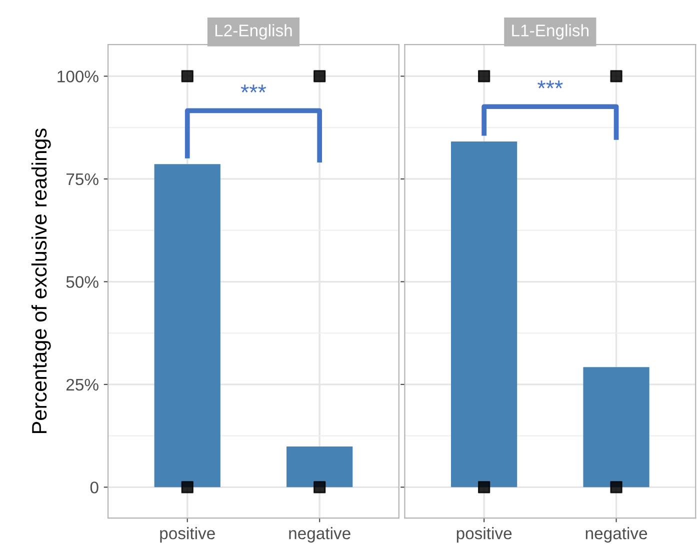  Describe the element at coordinates (41, 281) in the screenshot. I see `y-axis-title: Percentage of exclusive readings` at that location.